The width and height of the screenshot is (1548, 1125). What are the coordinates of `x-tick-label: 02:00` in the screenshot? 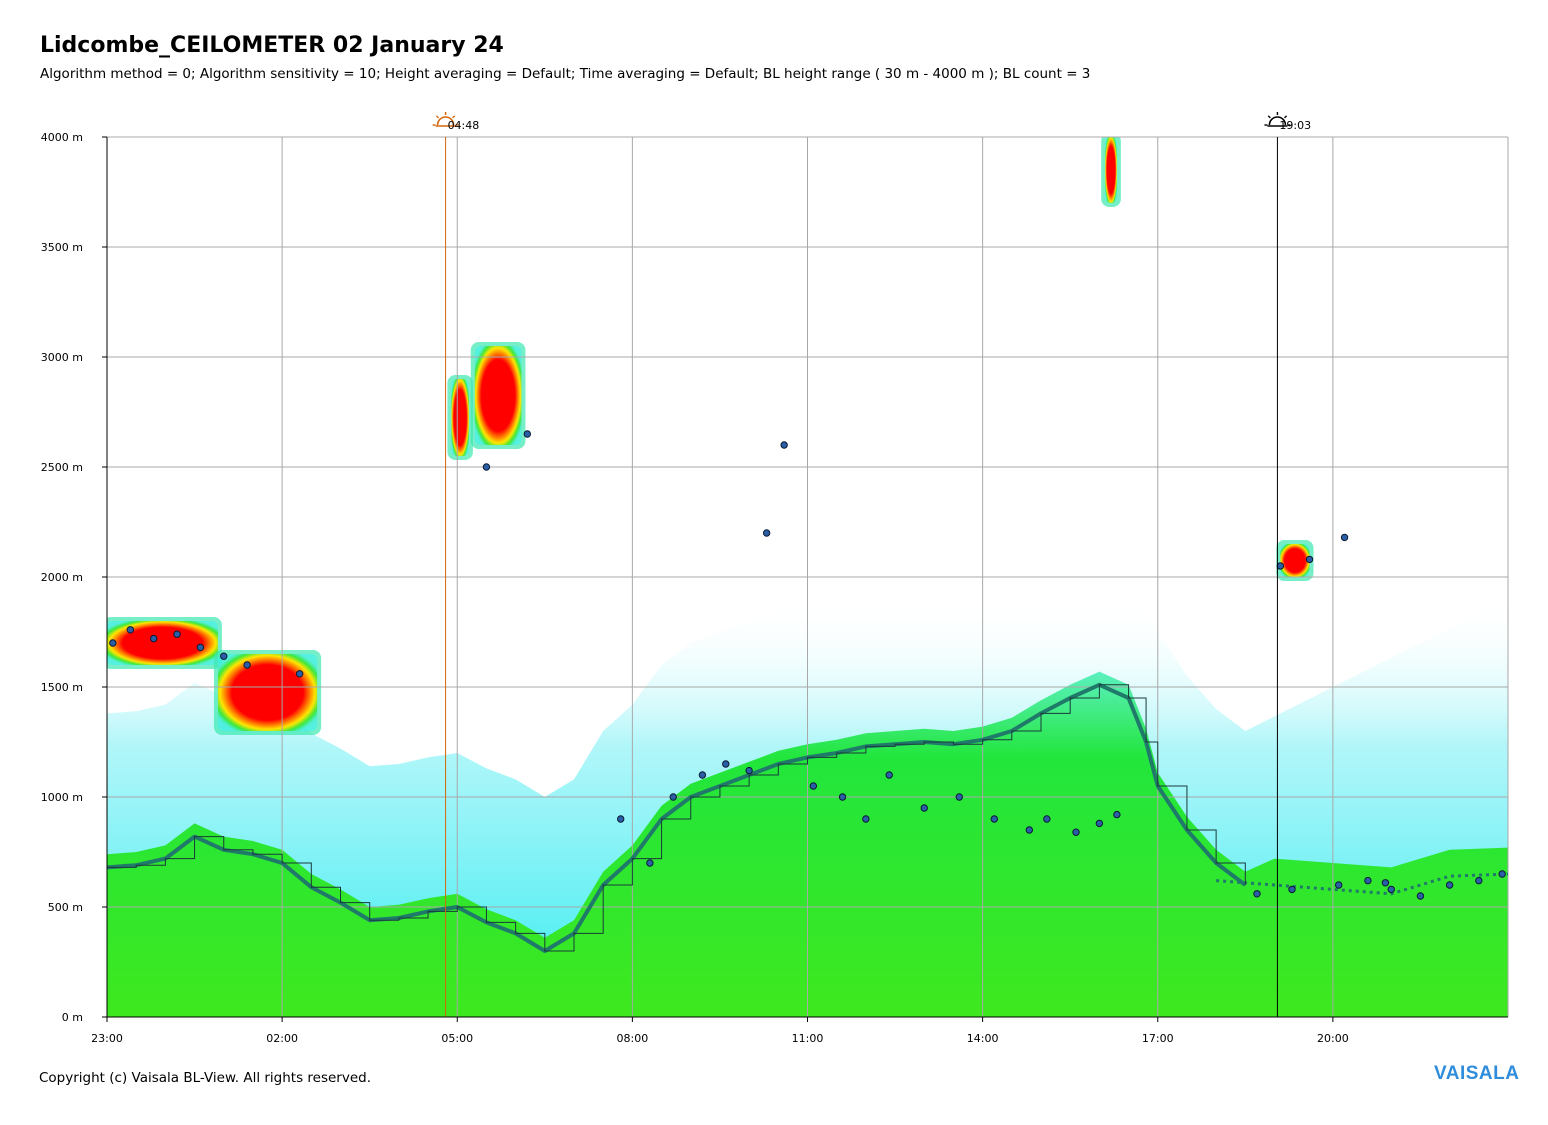 It's located at (282, 1038).